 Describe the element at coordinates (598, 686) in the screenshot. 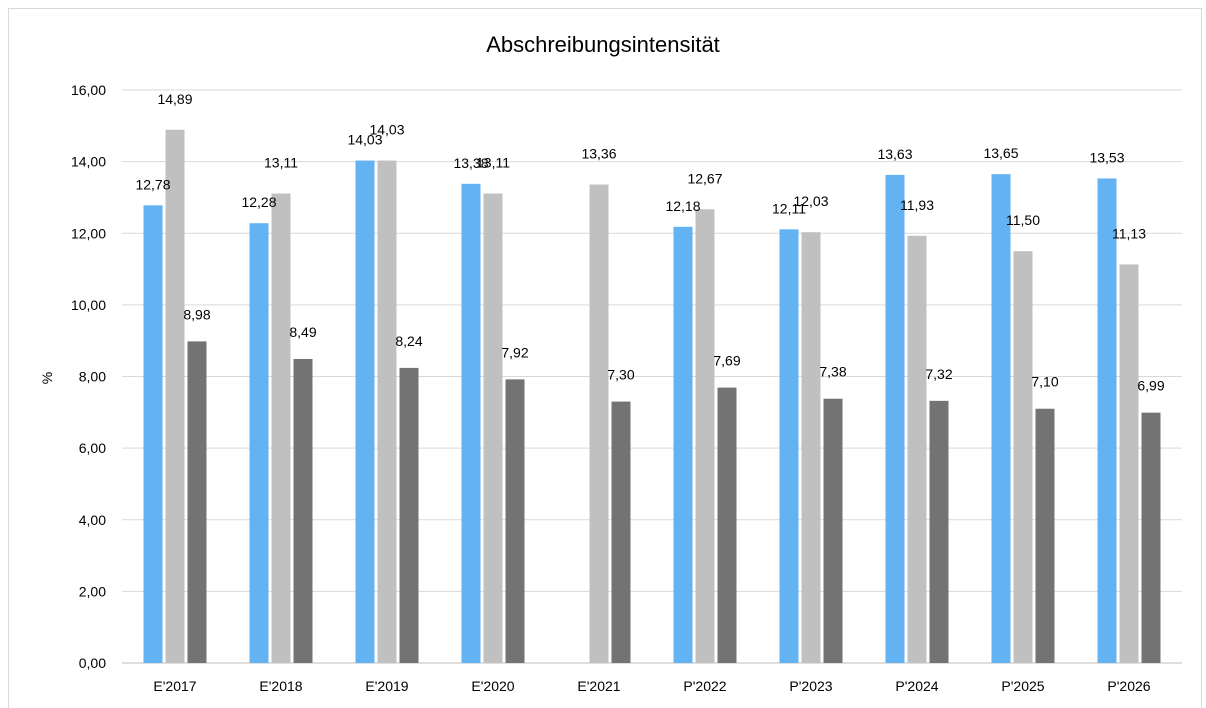

I see `x-tick-label: E'2021` at that location.